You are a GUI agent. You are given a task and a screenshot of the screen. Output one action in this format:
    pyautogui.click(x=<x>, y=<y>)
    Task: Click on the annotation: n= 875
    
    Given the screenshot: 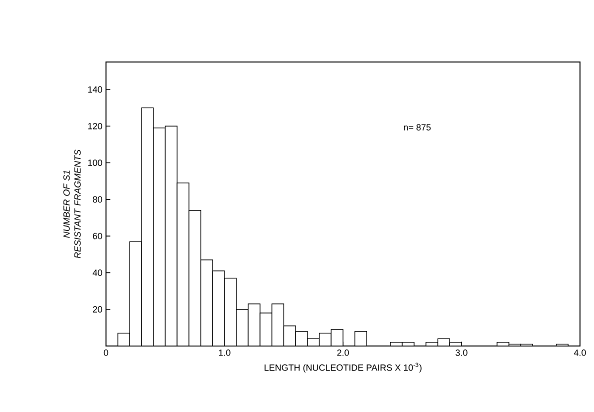 What is the action you would take?
    pyautogui.click(x=417, y=127)
    